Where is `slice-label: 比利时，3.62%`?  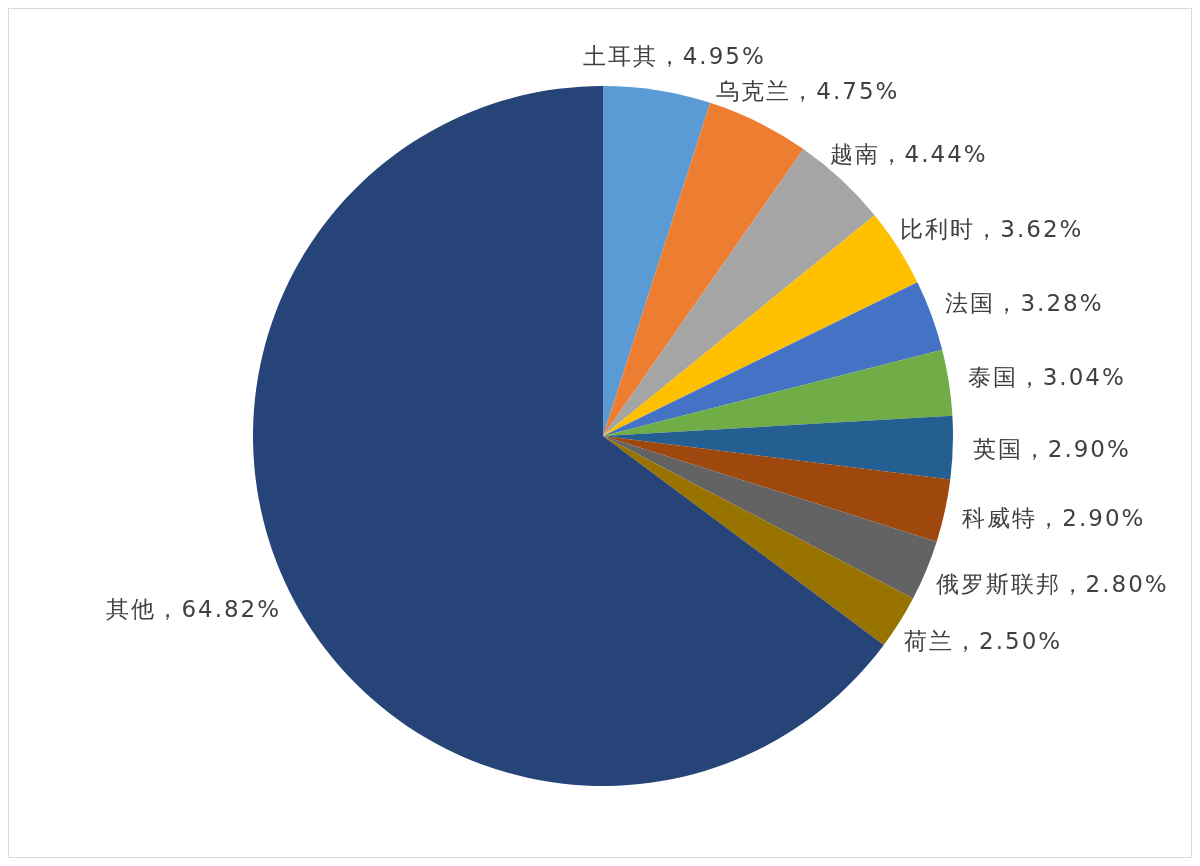
slice-label: 比利时，3.62% is located at coordinates (992, 228).